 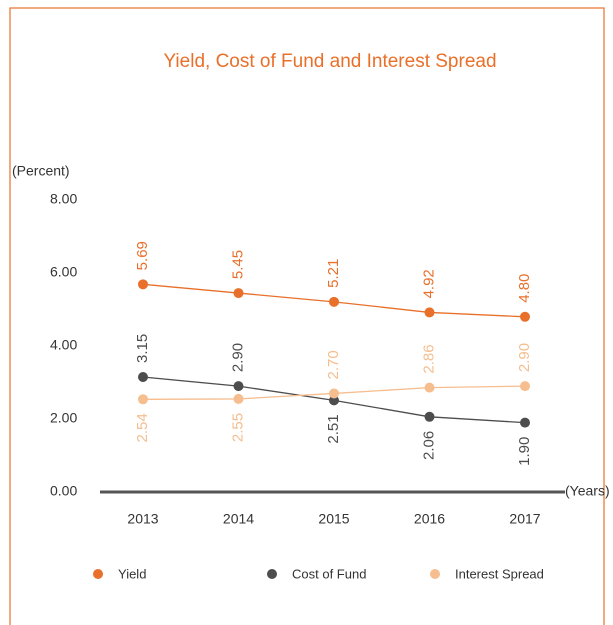 What do you see at coordinates (329, 573) in the screenshot?
I see `legend-label: Cost of Fund` at bounding box center [329, 573].